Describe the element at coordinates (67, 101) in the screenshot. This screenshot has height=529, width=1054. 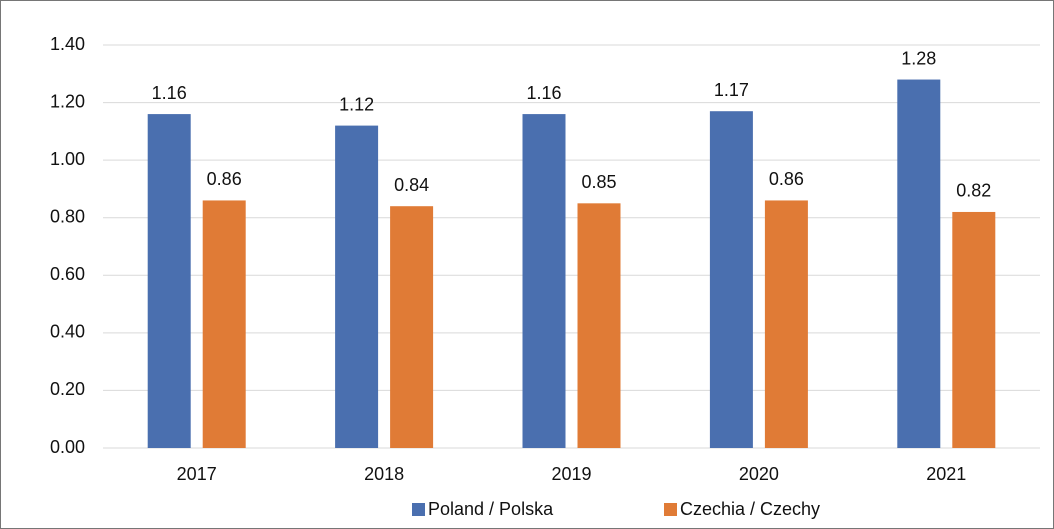
I see `y-tick-label: 1.20` at that location.